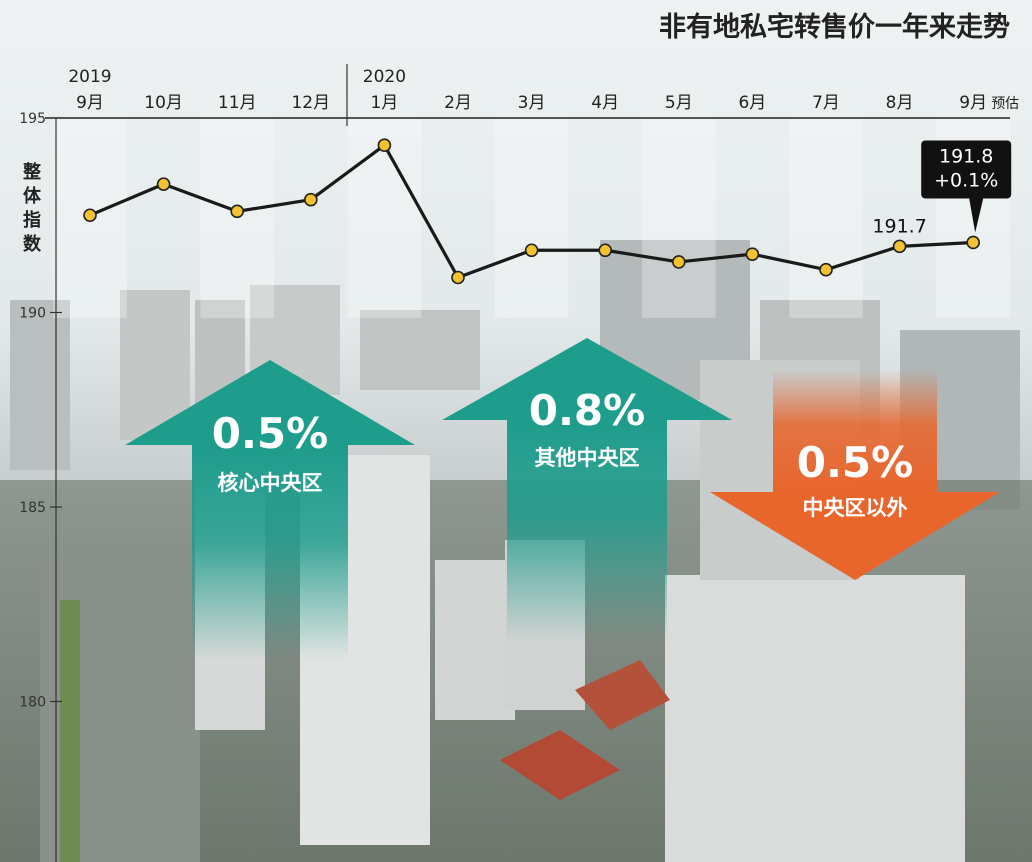 This screenshot has width=1032, height=862. I want to click on region-change-label: 核心中央区, so click(270, 483).